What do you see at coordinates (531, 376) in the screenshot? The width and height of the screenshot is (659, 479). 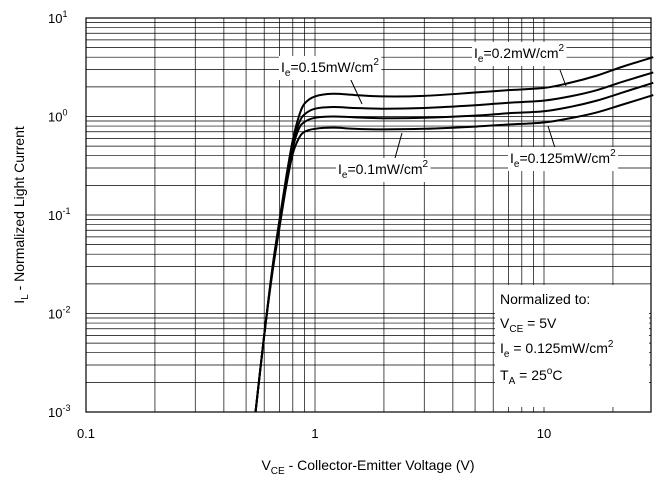 I see `note-ta: TA = 25oC` at bounding box center [531, 376].